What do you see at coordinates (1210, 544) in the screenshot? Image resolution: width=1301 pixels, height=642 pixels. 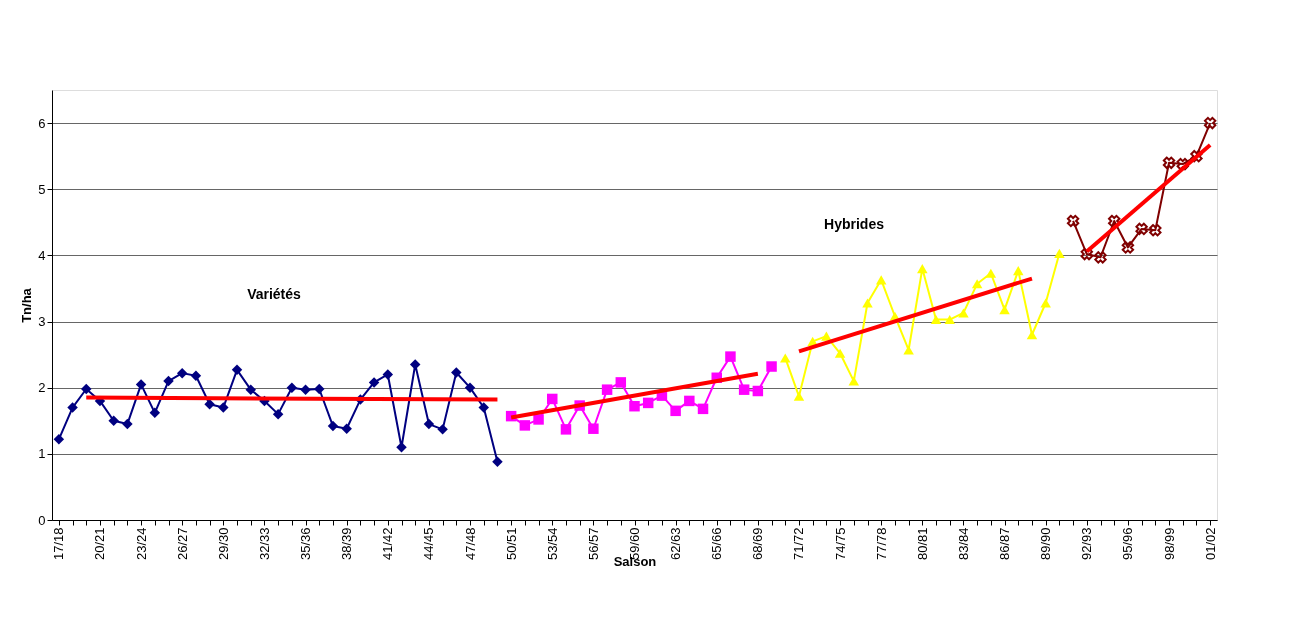 I see `x-tick-label: 01/02` at bounding box center [1210, 544].